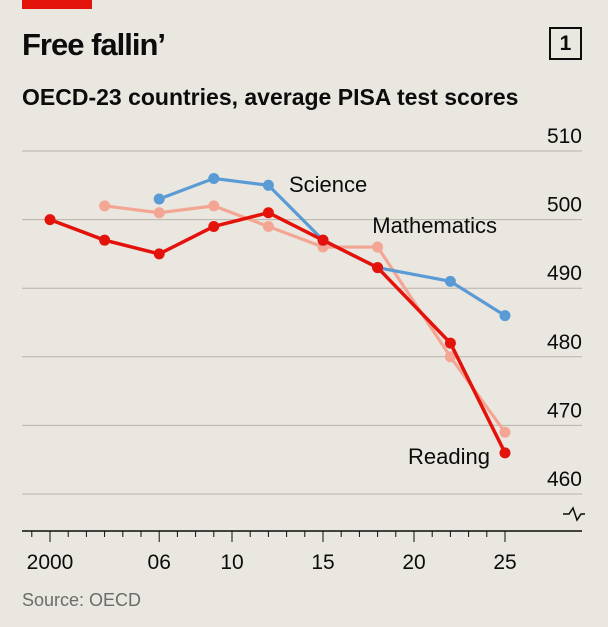  Describe the element at coordinates (159, 562) in the screenshot. I see `x-tick-label: 06` at that location.